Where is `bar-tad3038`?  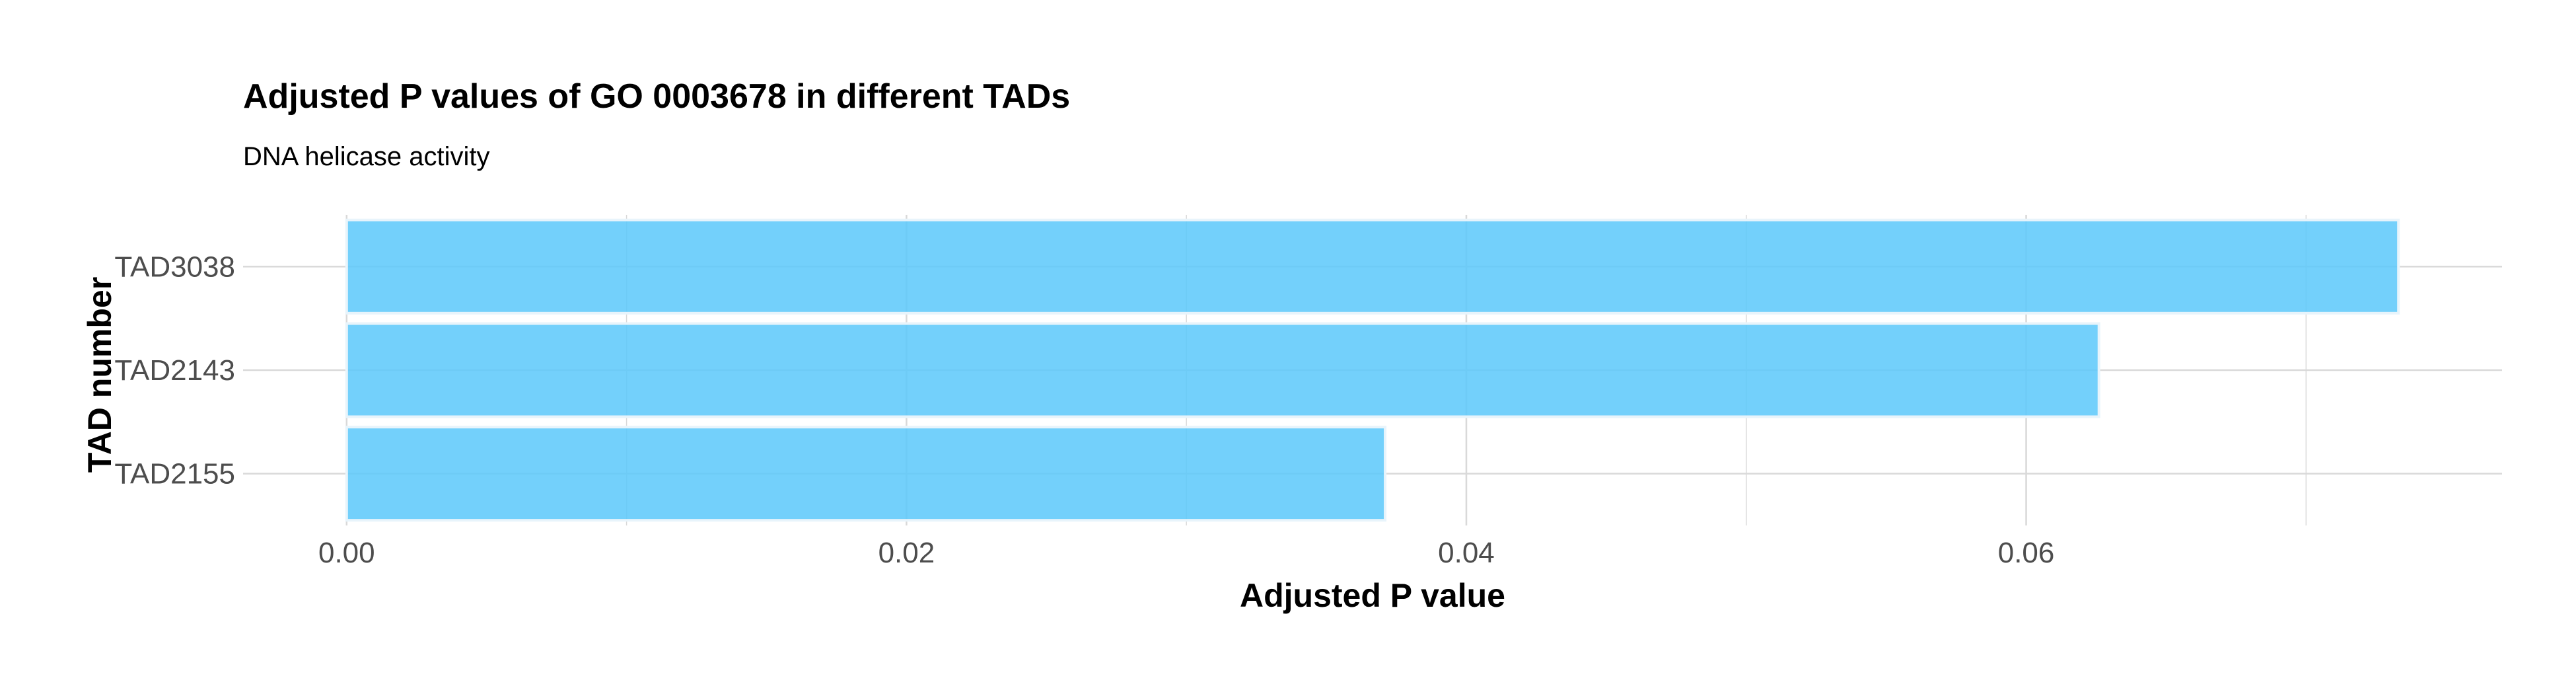 bar-tad3038 is located at coordinates (1372, 266).